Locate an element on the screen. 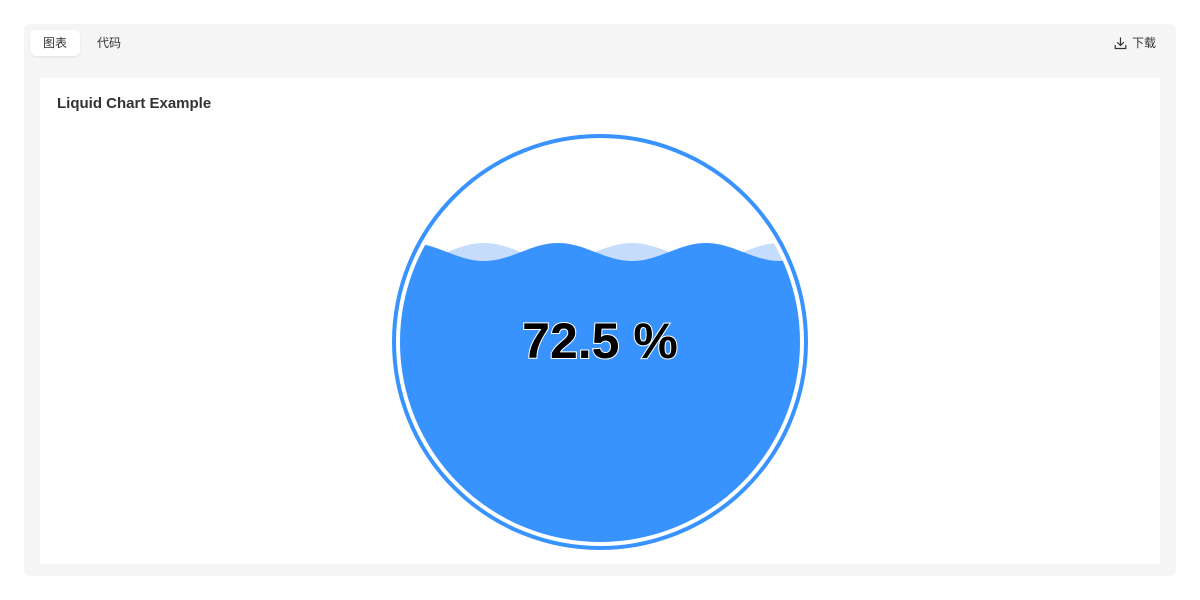 This screenshot has height=600, width=1200. tab-code: 代码 is located at coordinates (109, 43).